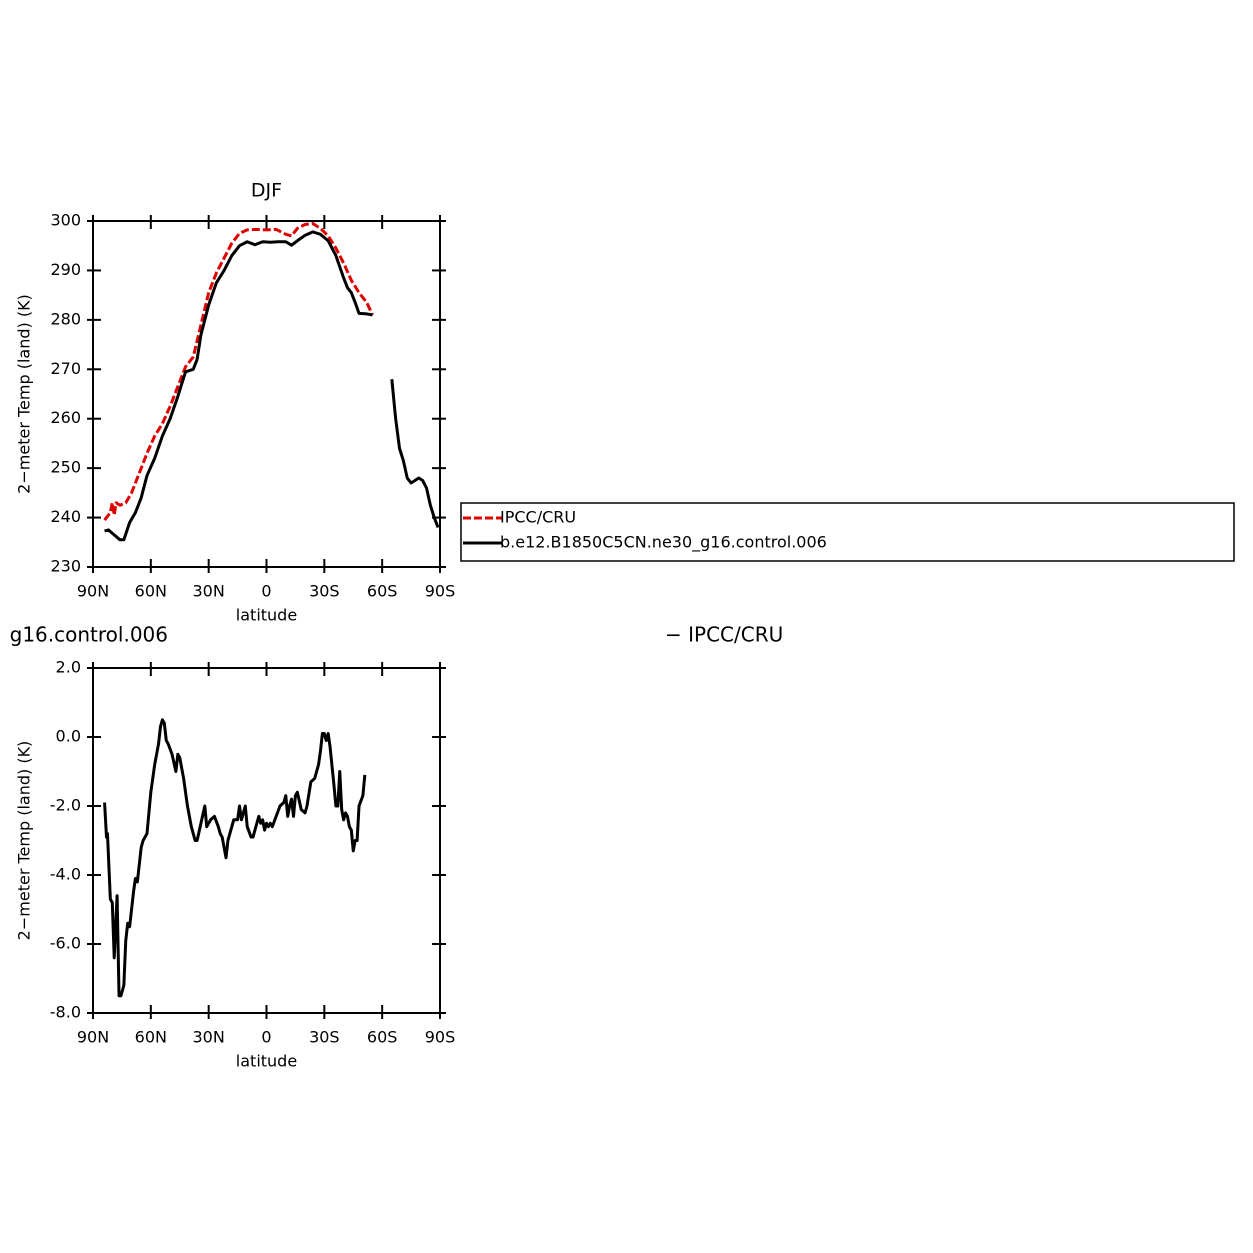  I want to click on legend-label: b.e12.B1850C5CN.ne30_g16.control.006, so click(663, 543).